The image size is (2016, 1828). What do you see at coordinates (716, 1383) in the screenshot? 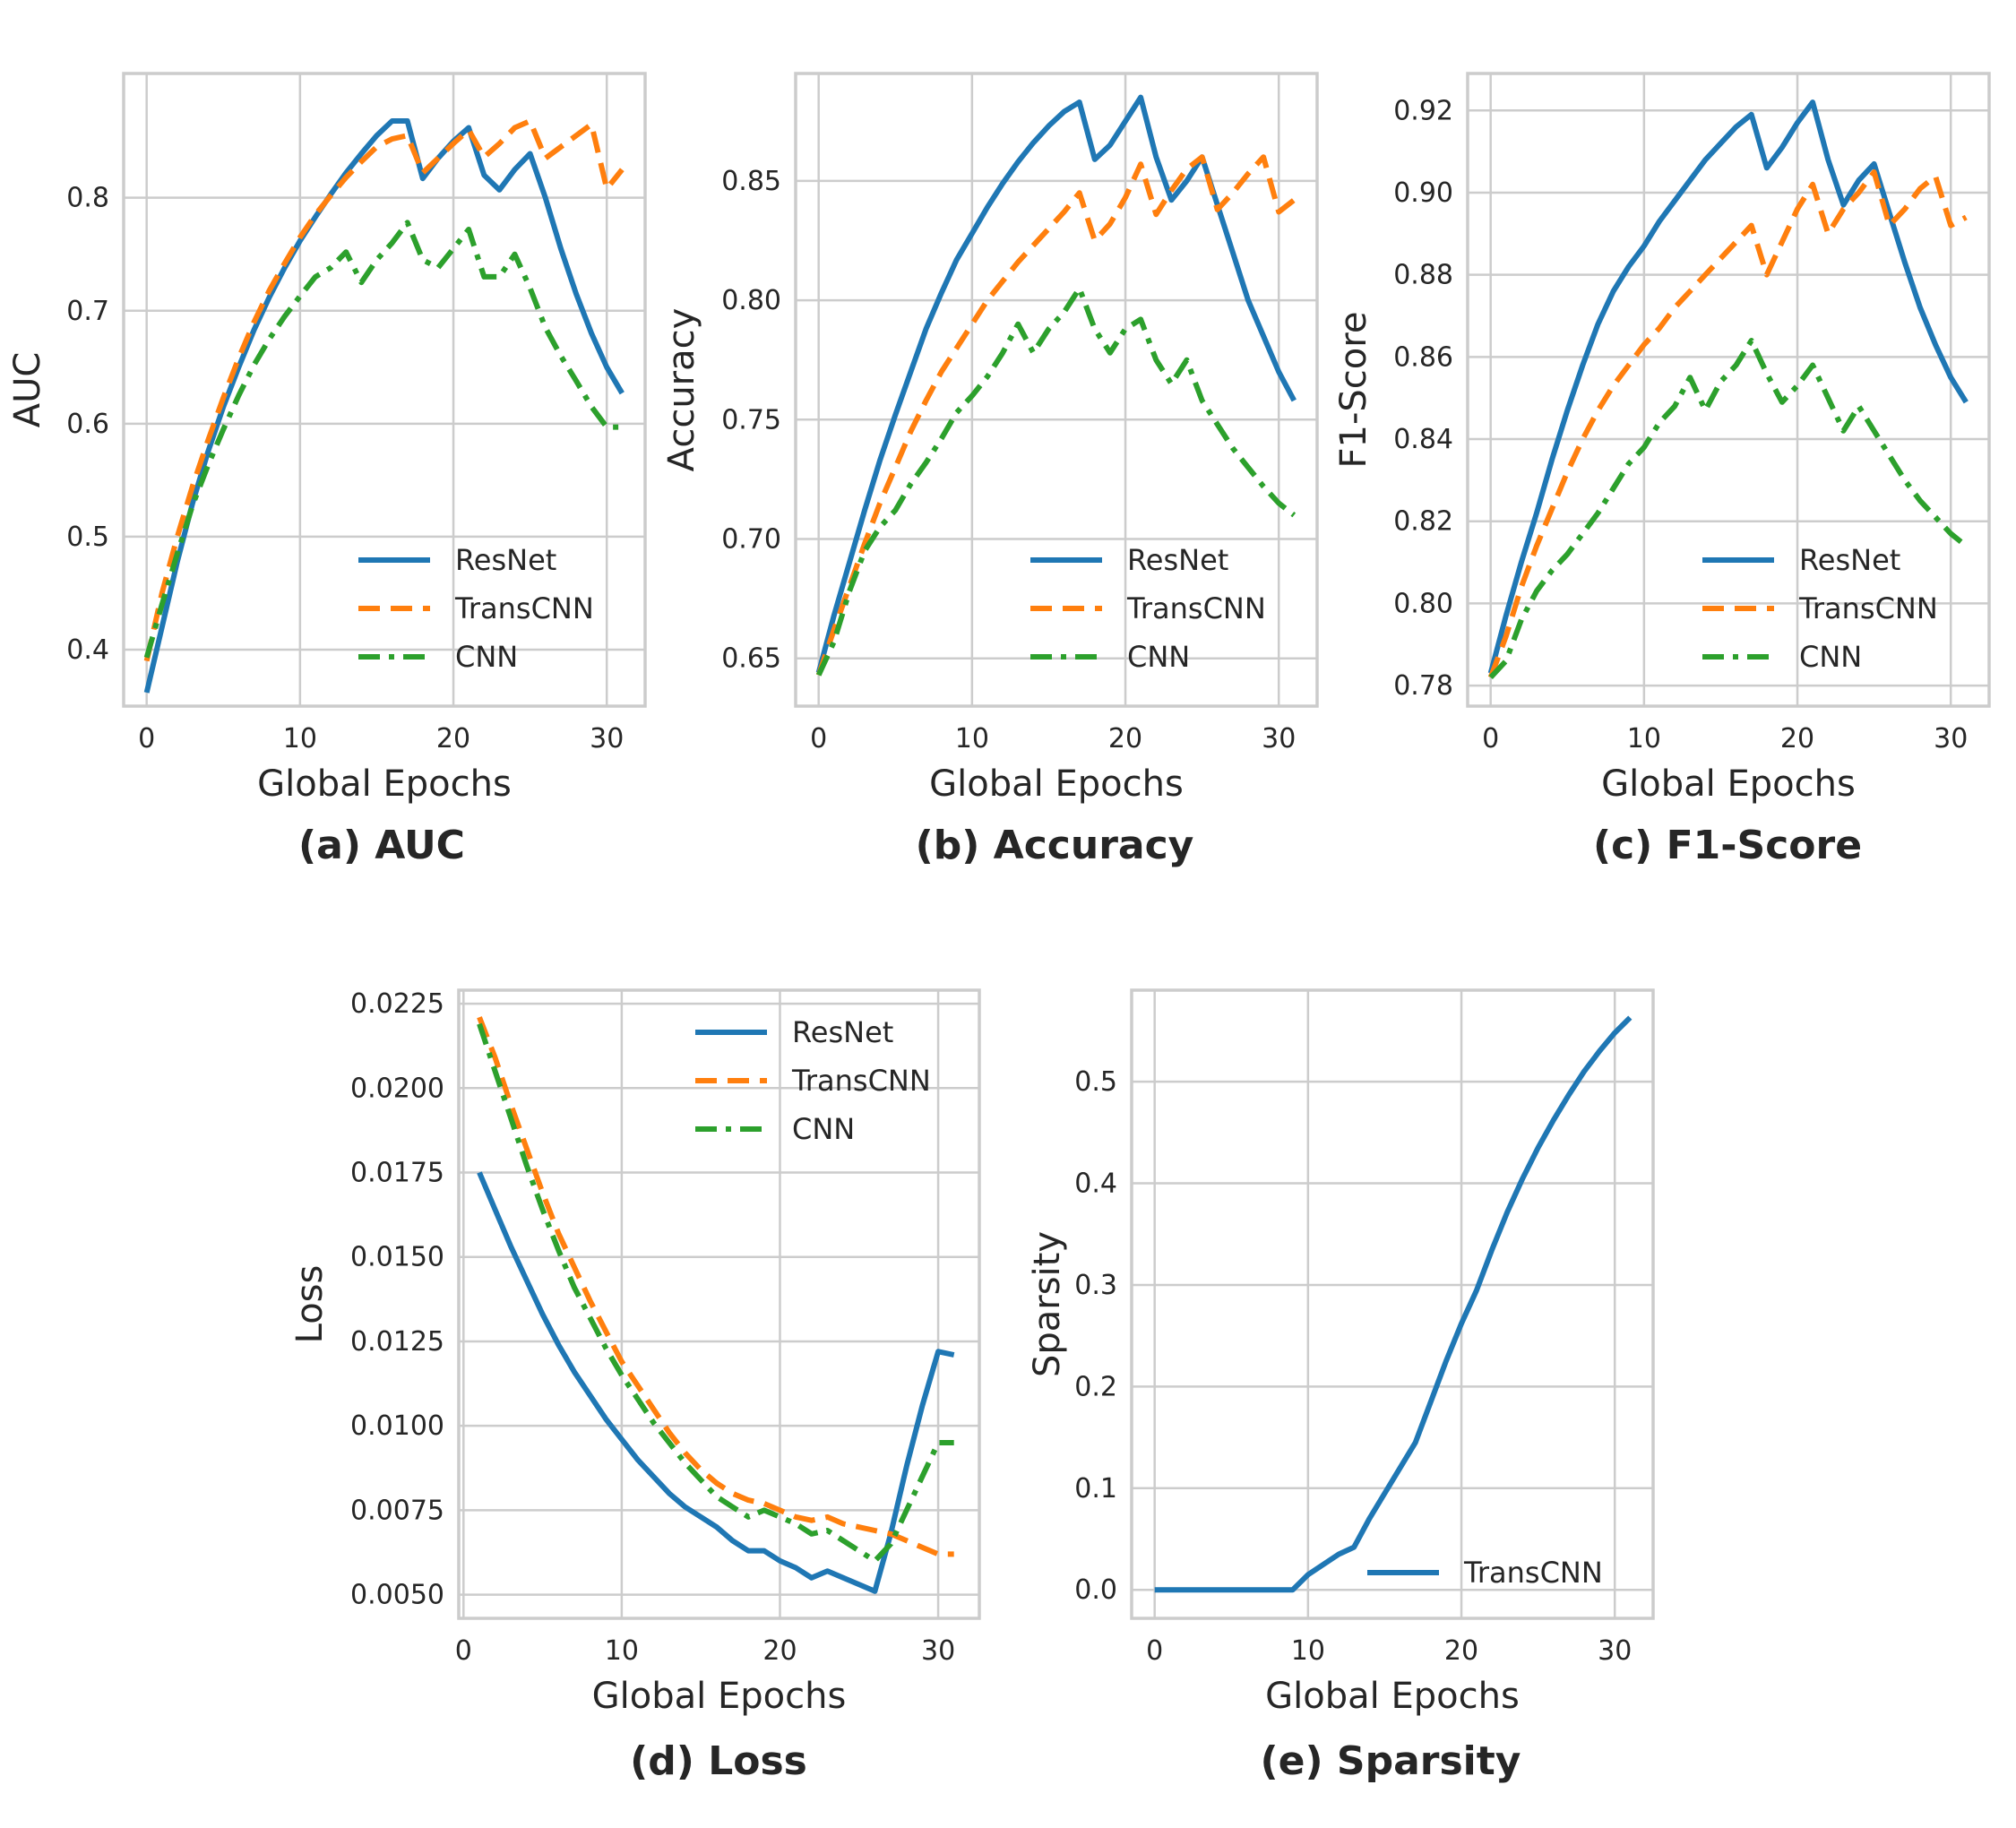
I see `loss-series-resnet-line` at bounding box center [716, 1383].